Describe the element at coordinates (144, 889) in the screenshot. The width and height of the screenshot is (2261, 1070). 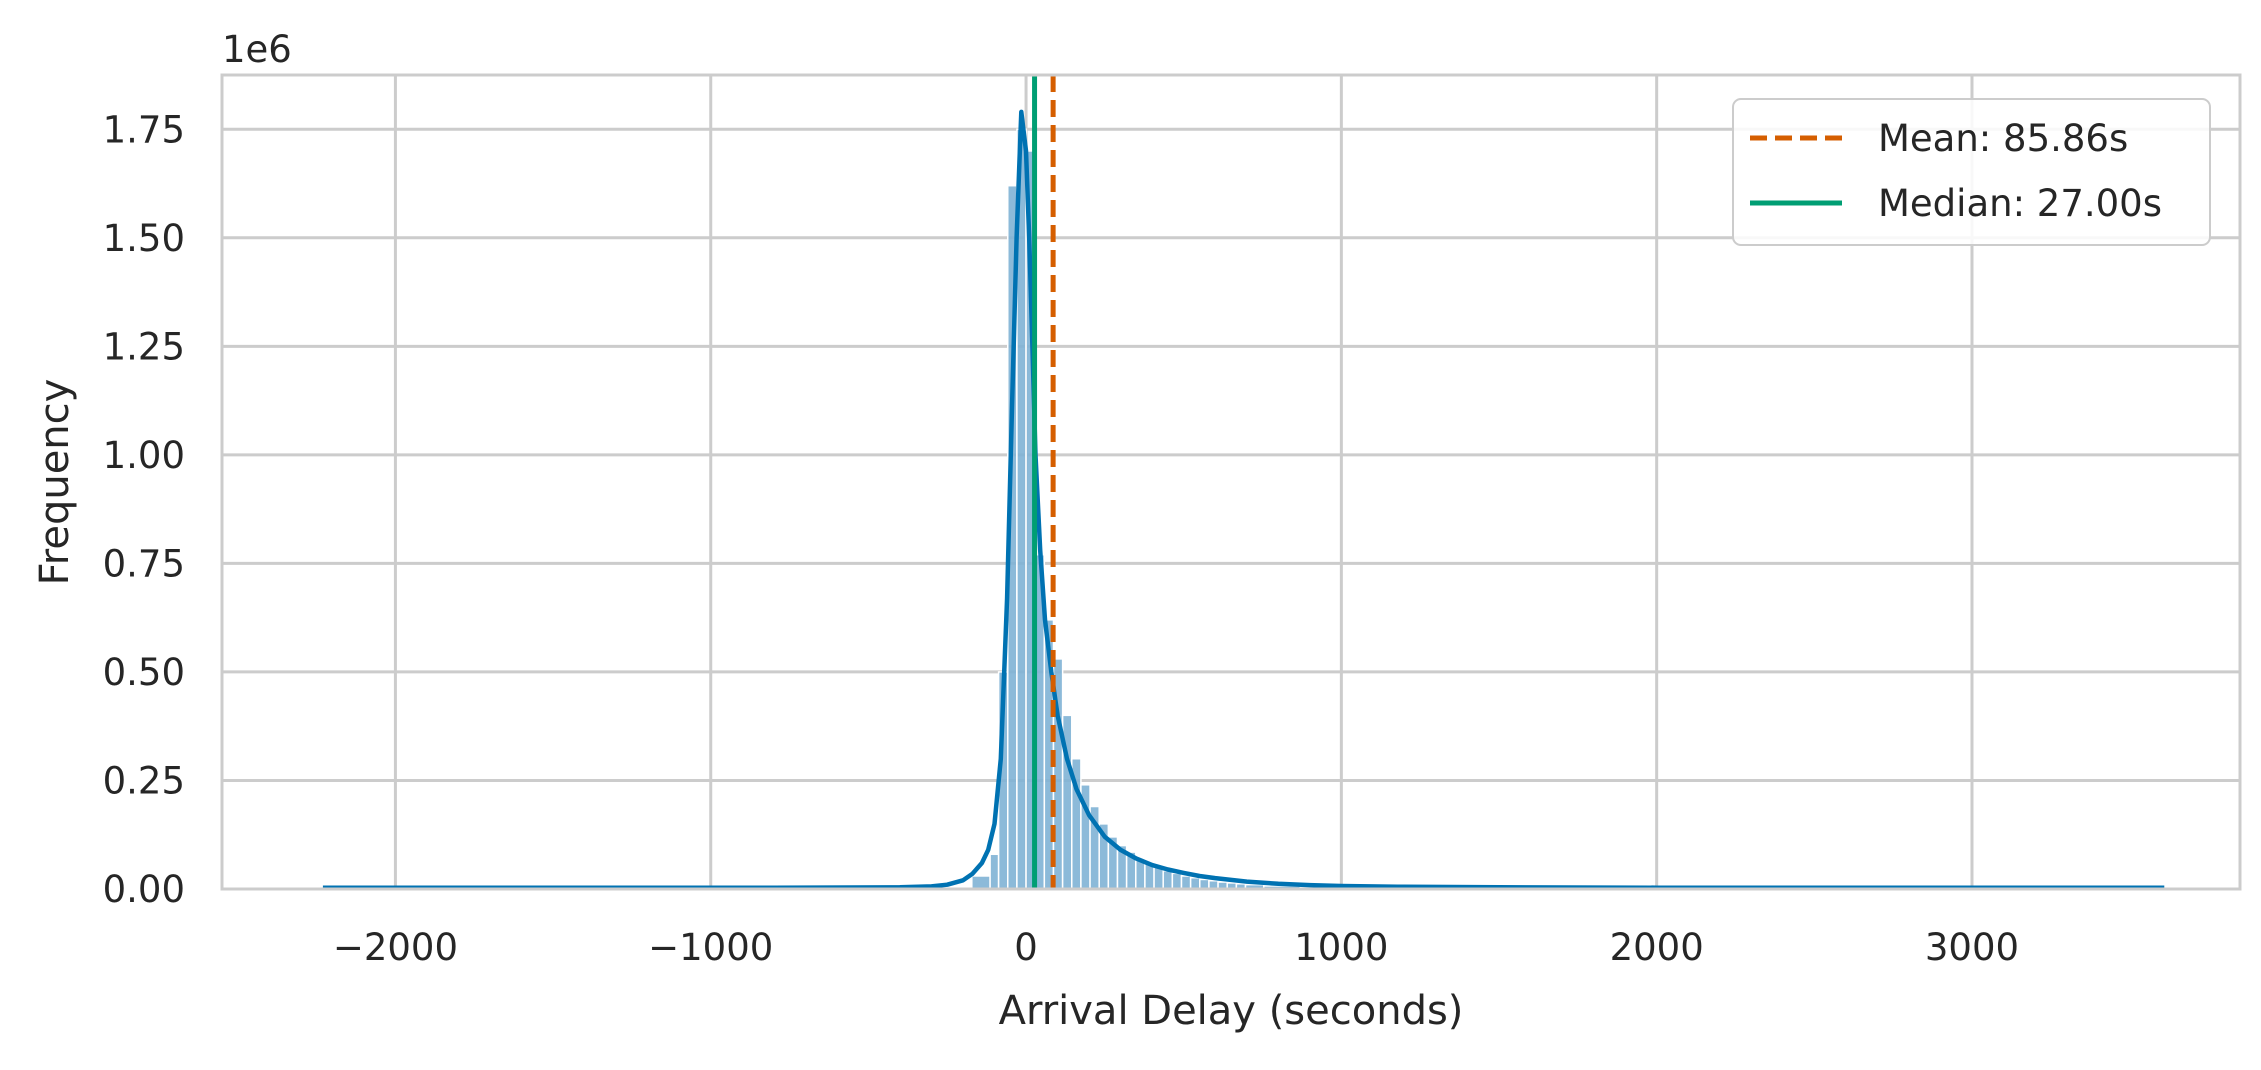
I see `y-tick-label: 0.00` at that location.